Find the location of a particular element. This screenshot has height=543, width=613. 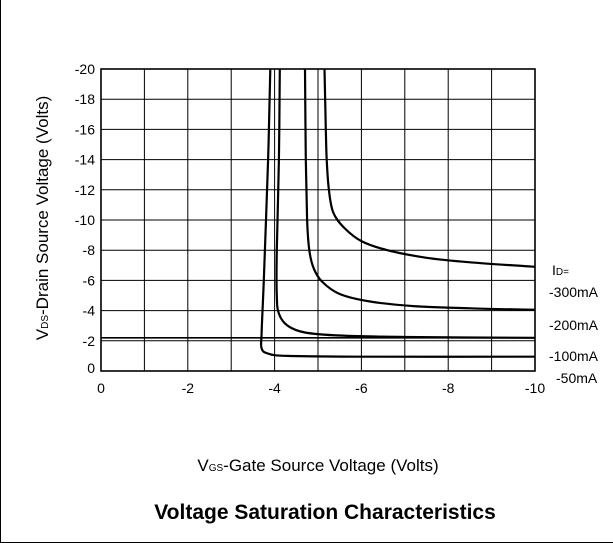

y-tick-label: -14 is located at coordinates (85, 160).